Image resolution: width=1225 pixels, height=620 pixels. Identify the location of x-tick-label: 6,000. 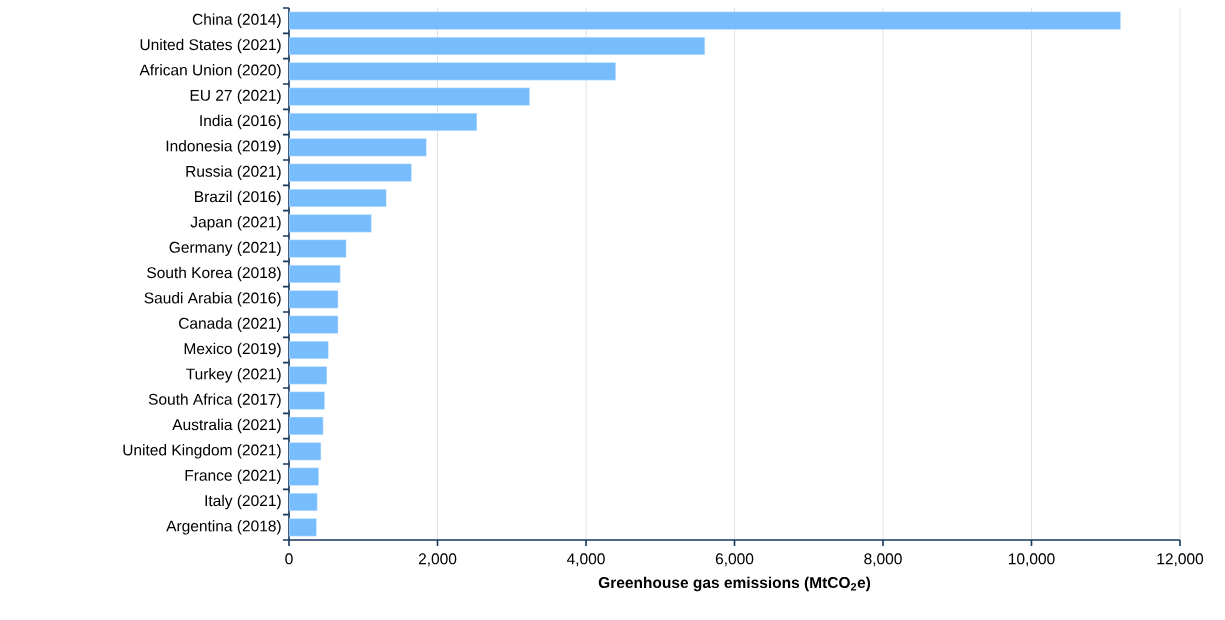
(734, 560).